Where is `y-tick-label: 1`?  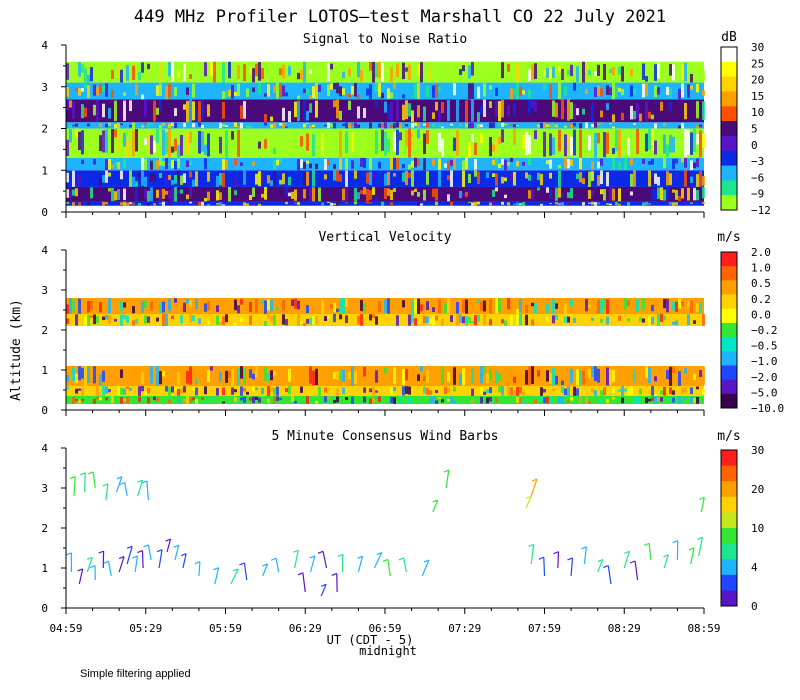
y-tick-label: 1 is located at coordinates (44, 170).